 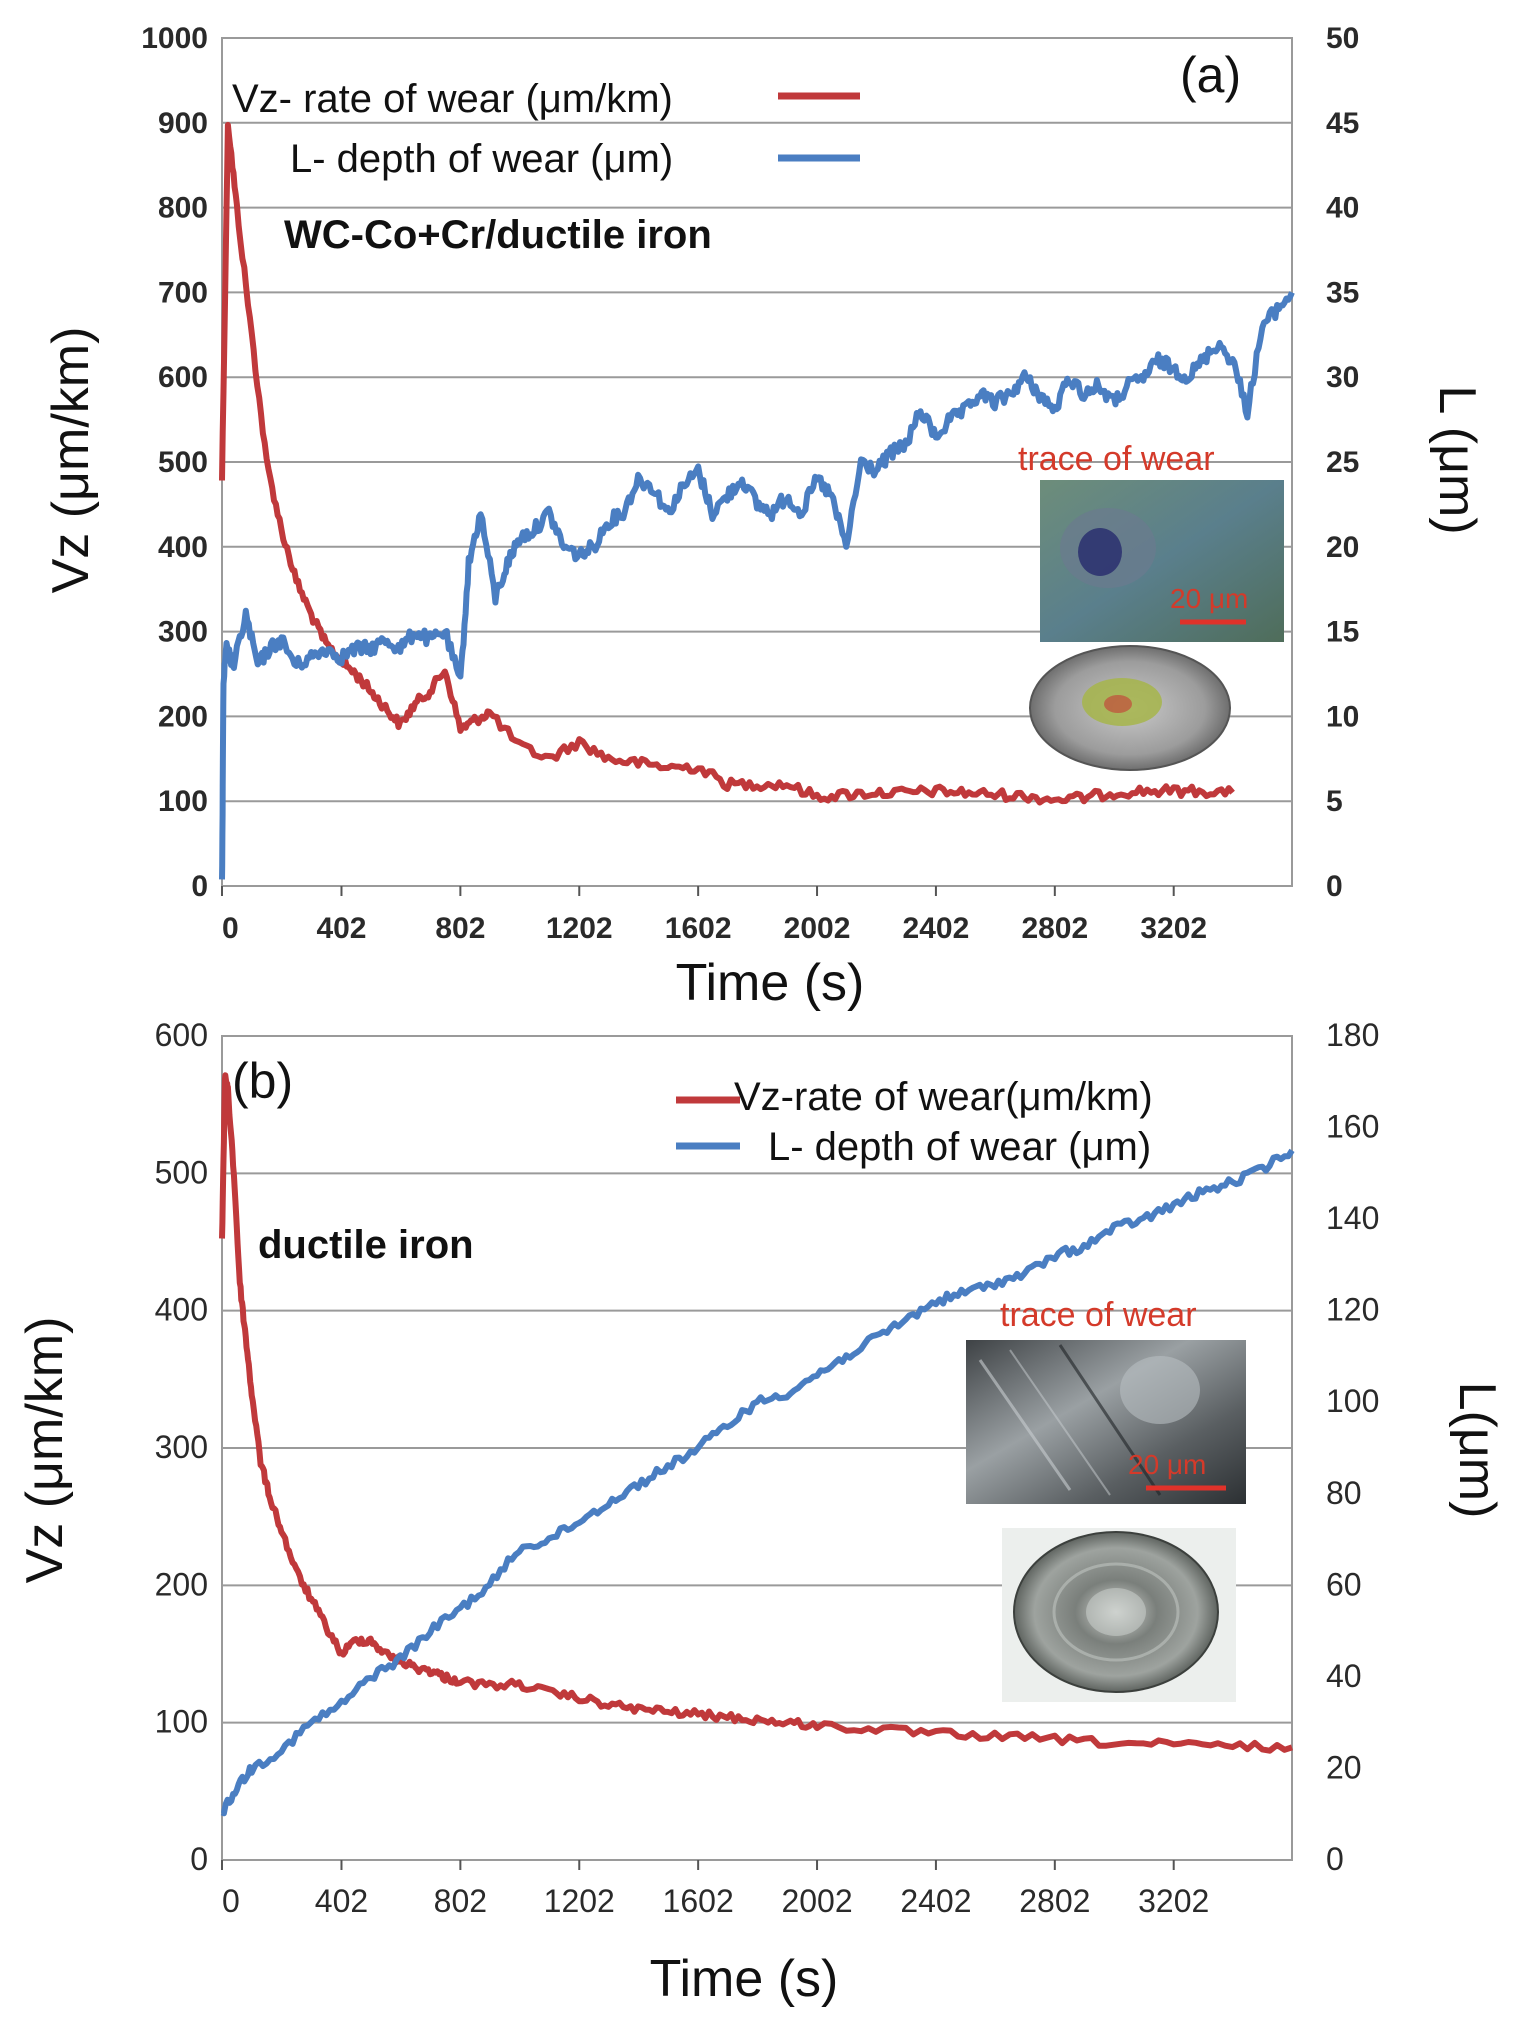 What do you see at coordinates (1342, 716) in the screenshot?
I see `y2-tick-label: 10` at bounding box center [1342, 716].